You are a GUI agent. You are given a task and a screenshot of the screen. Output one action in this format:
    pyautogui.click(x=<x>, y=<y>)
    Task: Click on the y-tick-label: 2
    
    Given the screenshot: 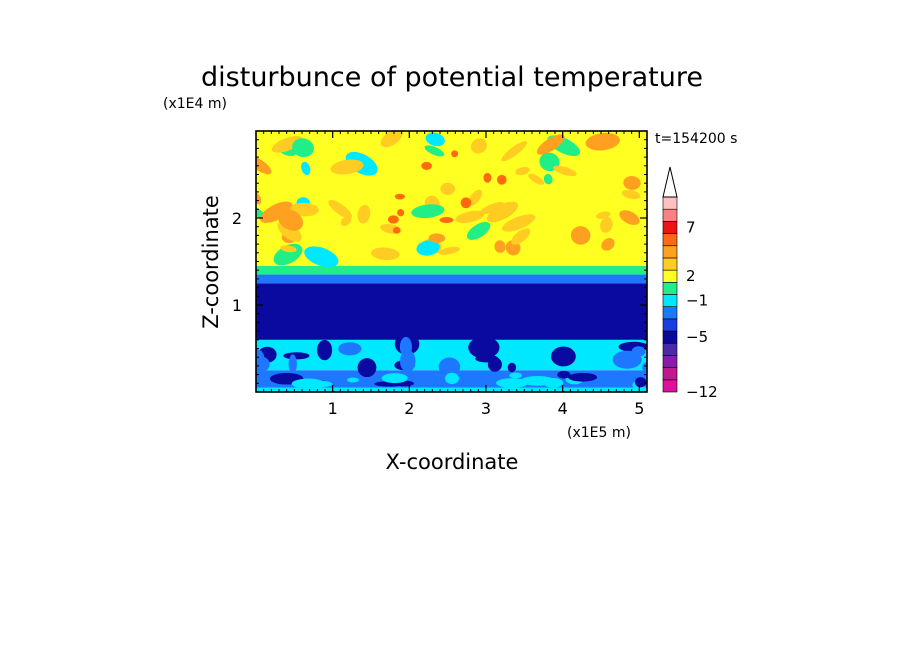 What is the action you would take?
    pyautogui.click(x=237, y=218)
    